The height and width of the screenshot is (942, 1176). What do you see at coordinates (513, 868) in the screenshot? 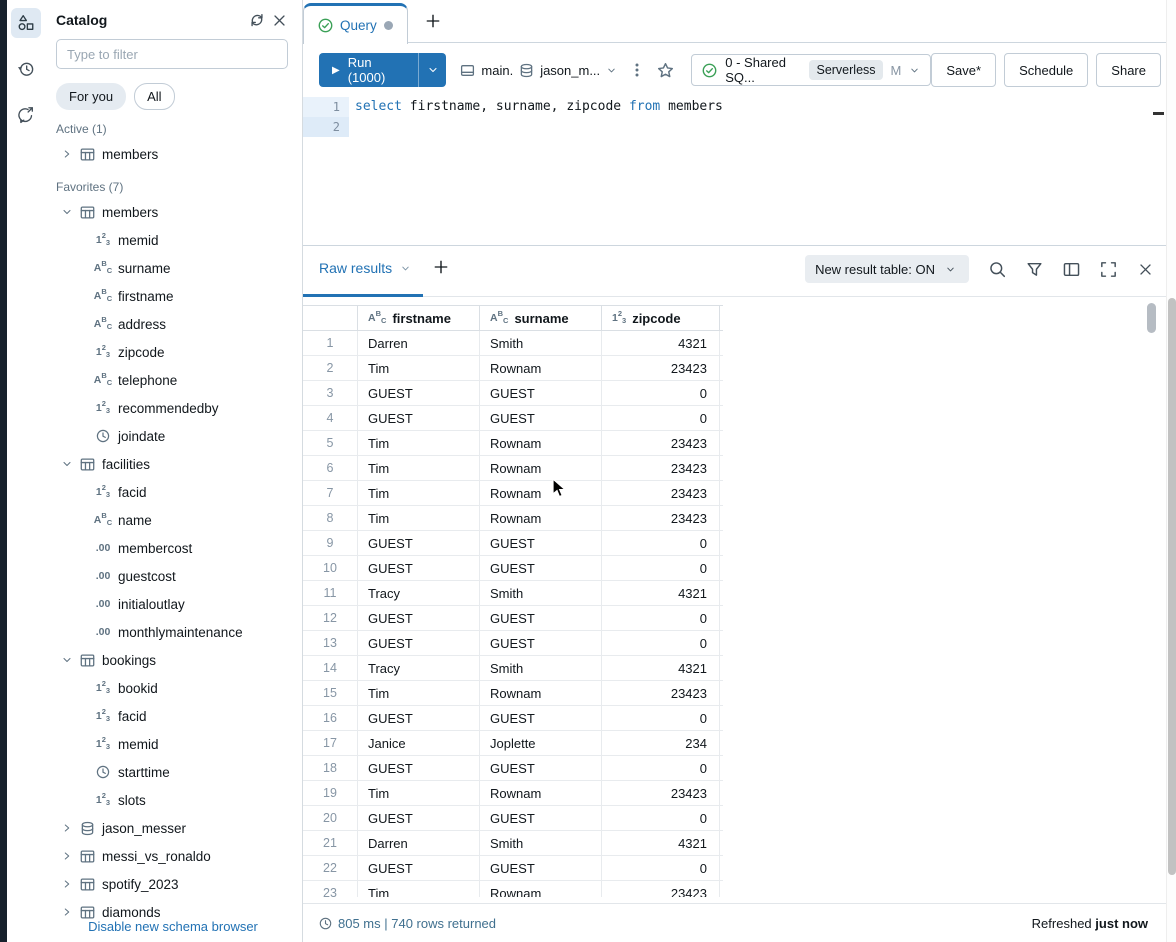
I see `table-row: 22 GUEST GUEST 0` at bounding box center [513, 868].